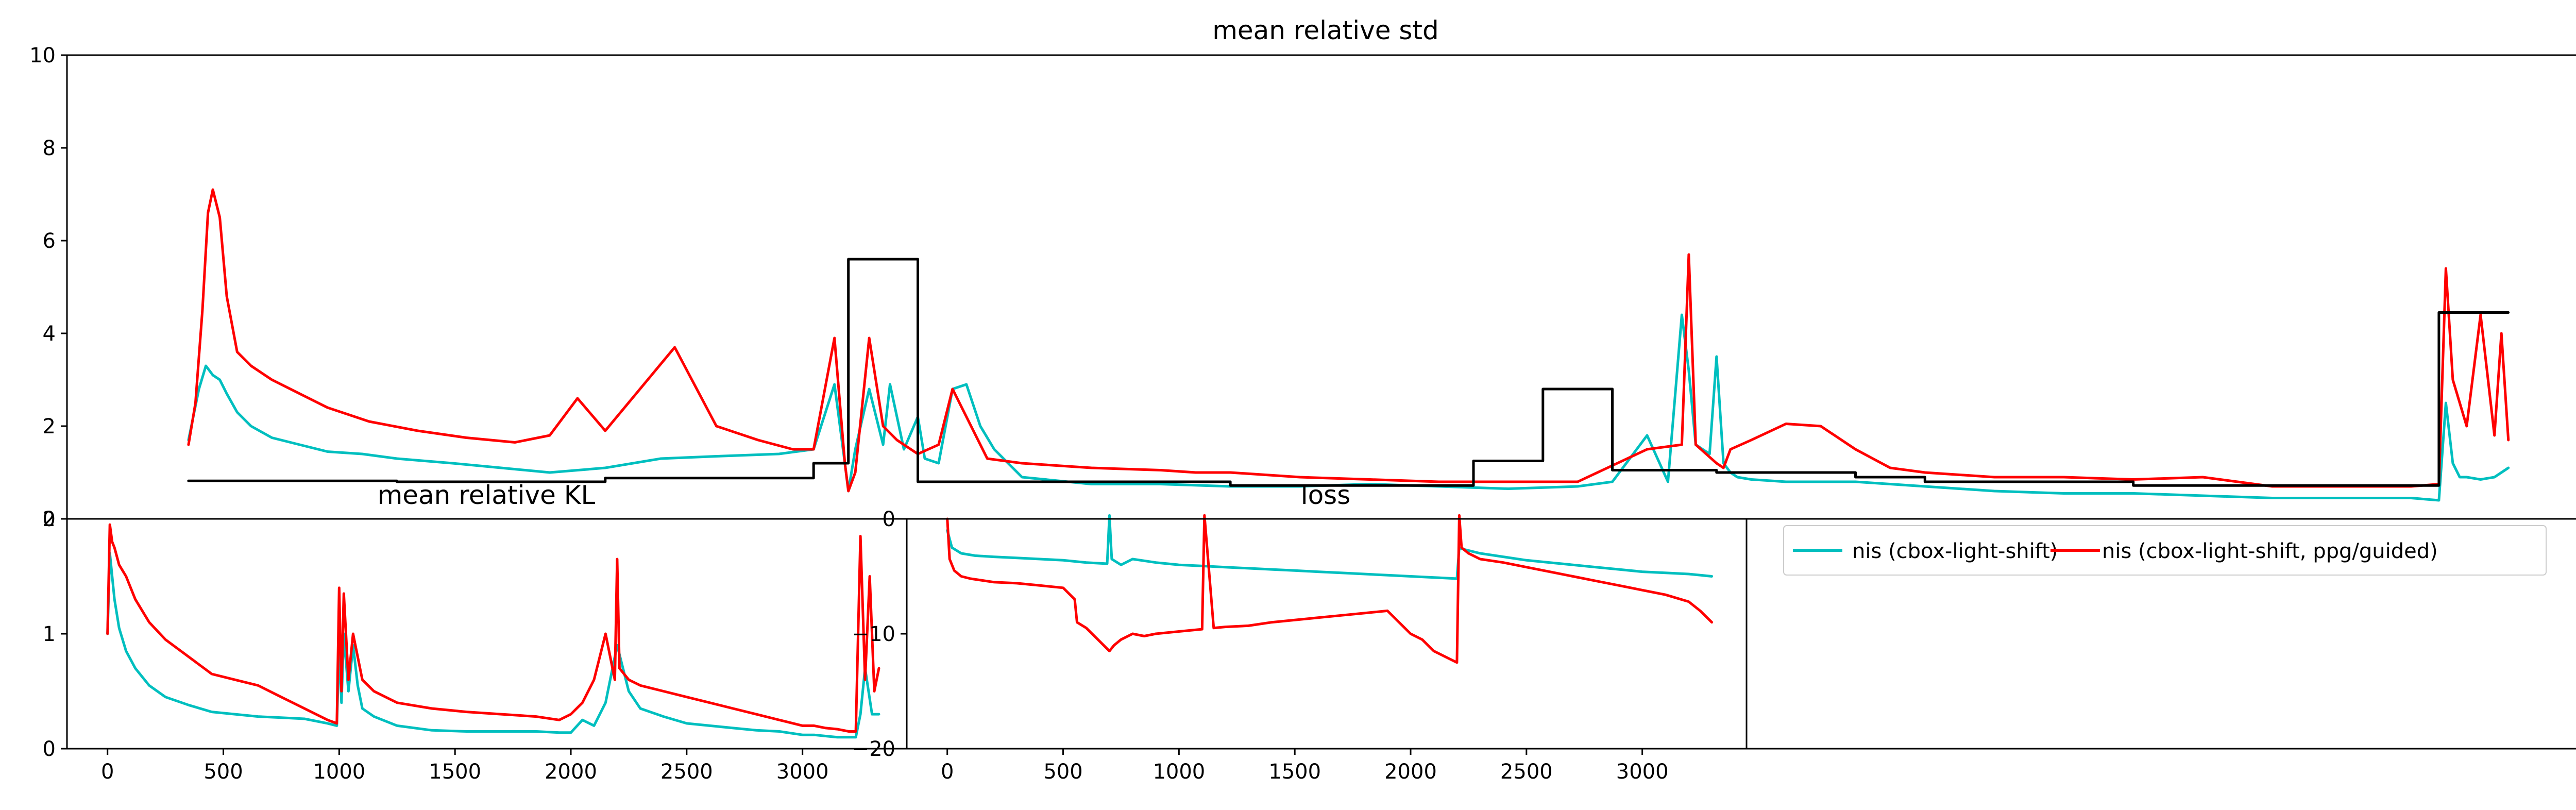 This screenshot has width=2576, height=810. I want to click on loss-y-tick-label: 0, so click(889, 519).